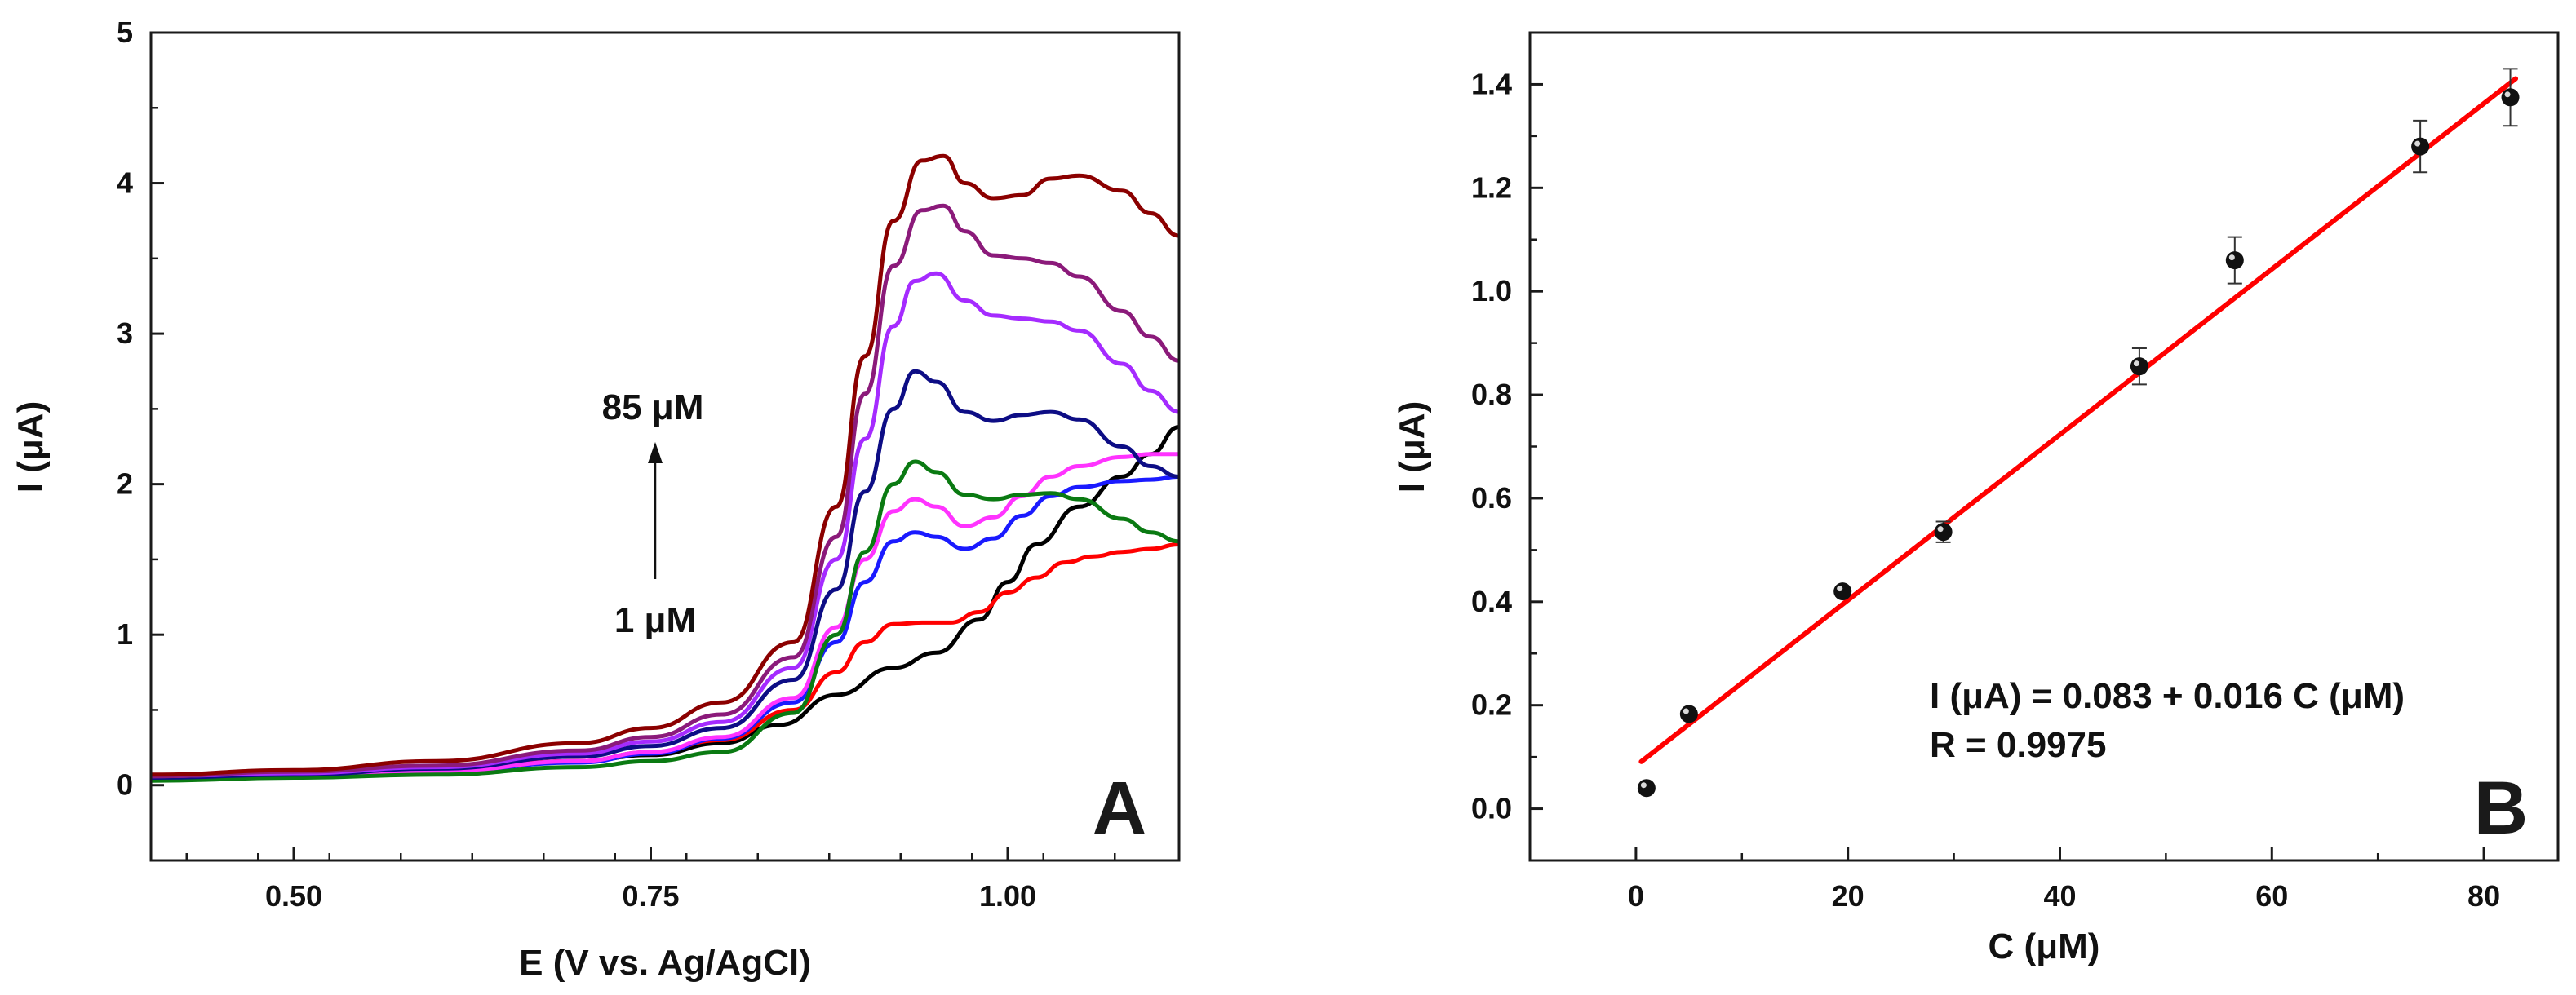 This screenshot has width=2576, height=995. Describe the element at coordinates (655, 620) in the screenshot. I see `annotation-1-um: 1 μM` at that location.